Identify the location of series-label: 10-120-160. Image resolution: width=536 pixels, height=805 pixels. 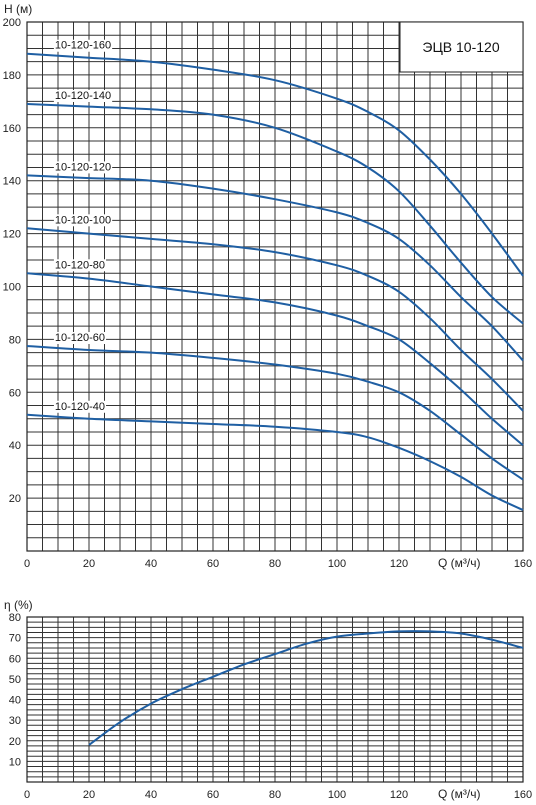
(83, 46).